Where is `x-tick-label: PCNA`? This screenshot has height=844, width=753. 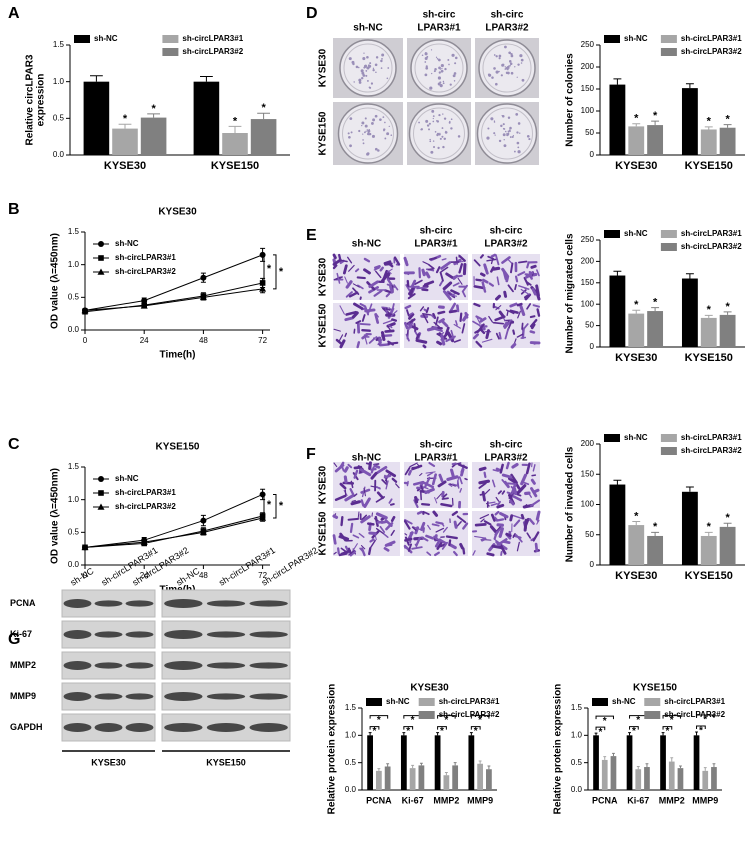 x-tick-label: PCNA is located at coordinates (379, 800).